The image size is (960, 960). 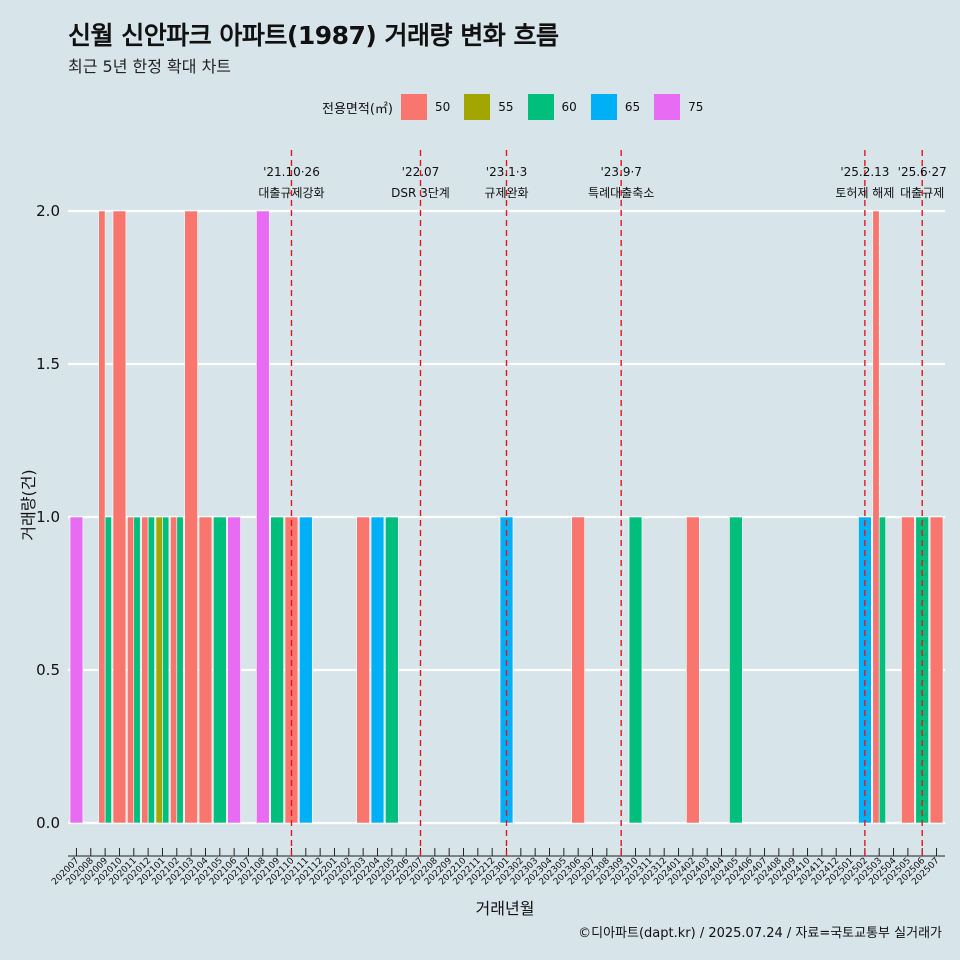 I want to click on legend-item-65: 65, so click(x=615, y=107).